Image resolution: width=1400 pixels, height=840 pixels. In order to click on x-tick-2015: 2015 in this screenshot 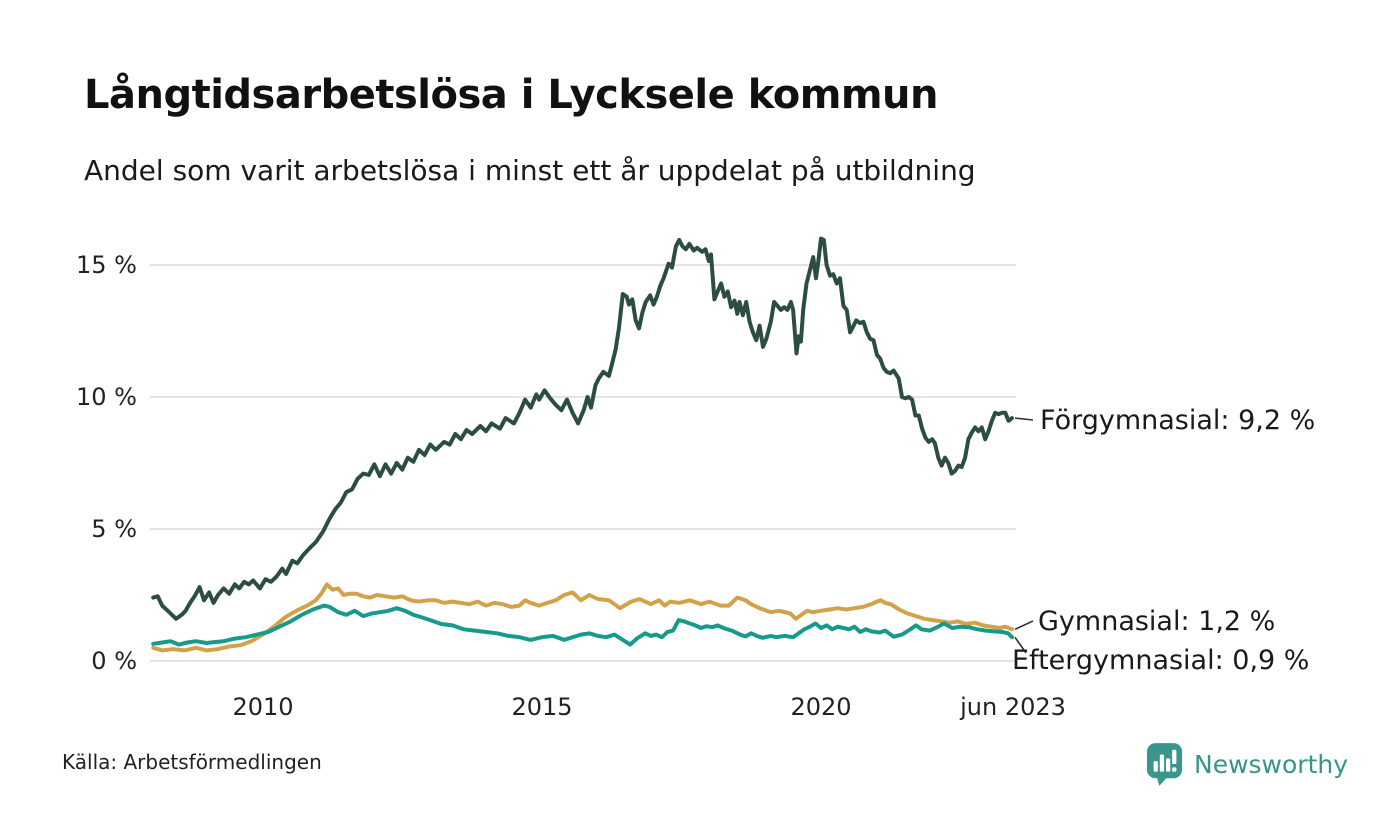, I will do `click(542, 707)`.